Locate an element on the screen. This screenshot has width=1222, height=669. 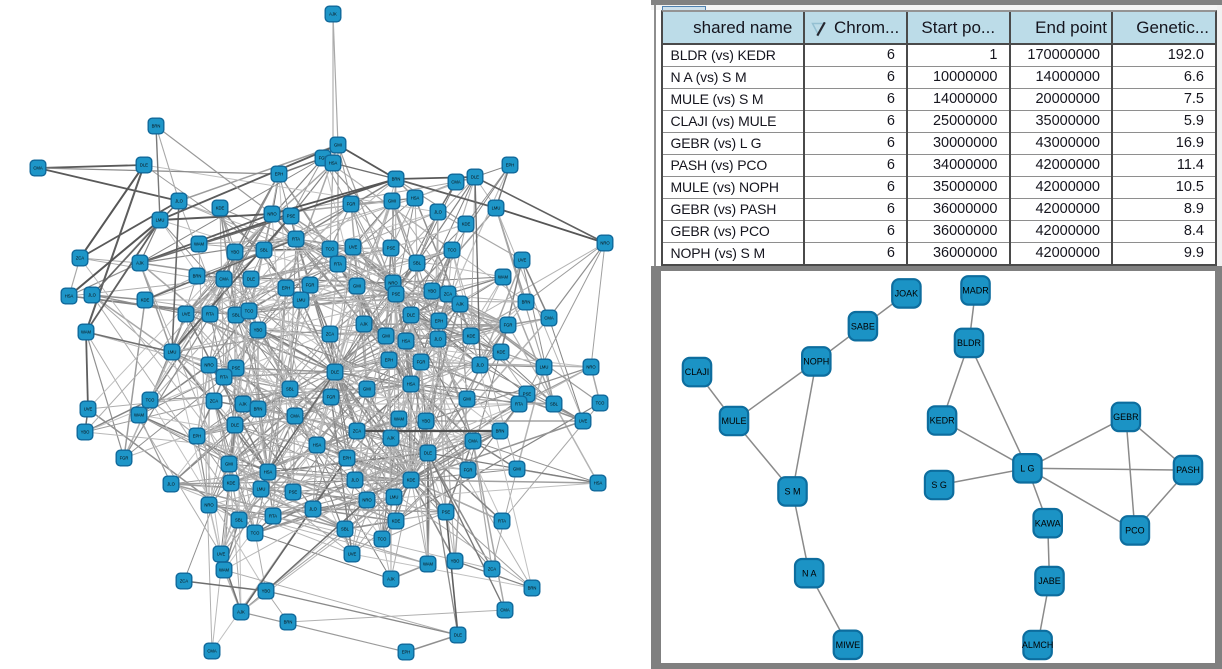
svg-text: PASH is located at coordinates (1188, 470).